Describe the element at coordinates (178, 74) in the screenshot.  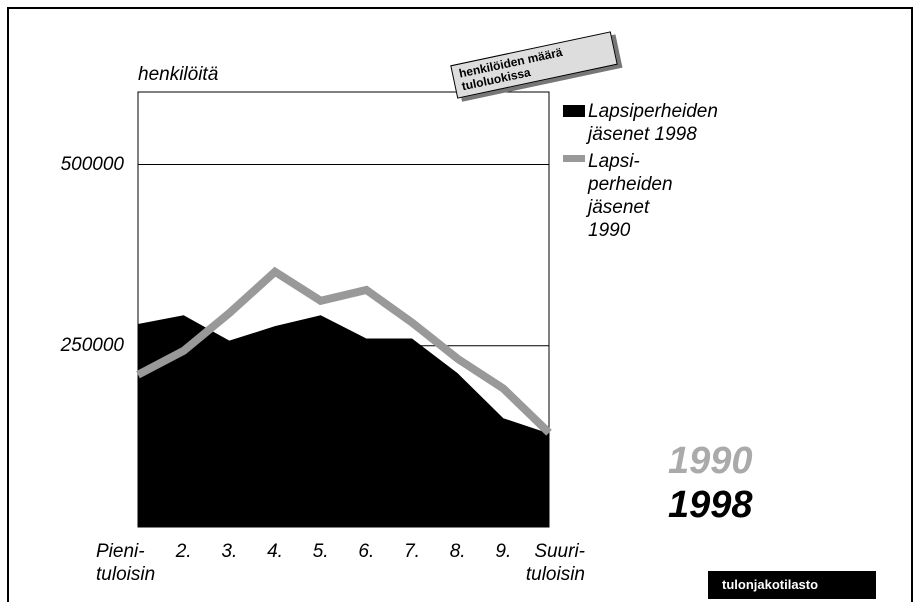
I see `y-axis-label: henkilöitä` at that location.